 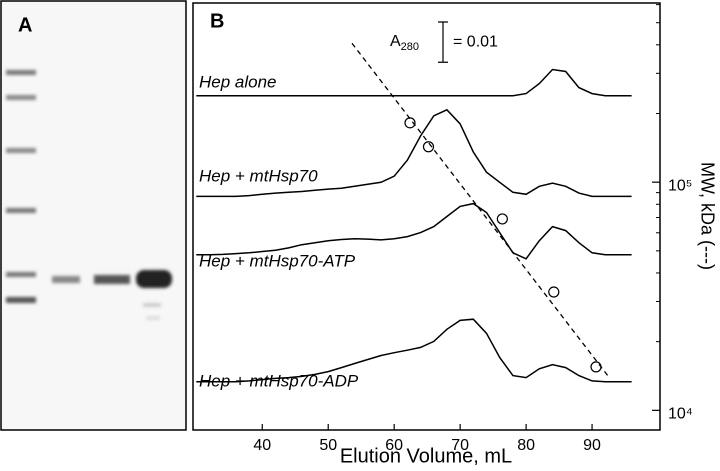 I want to click on y2-tick-label: 10⁴, so click(x=680, y=414).